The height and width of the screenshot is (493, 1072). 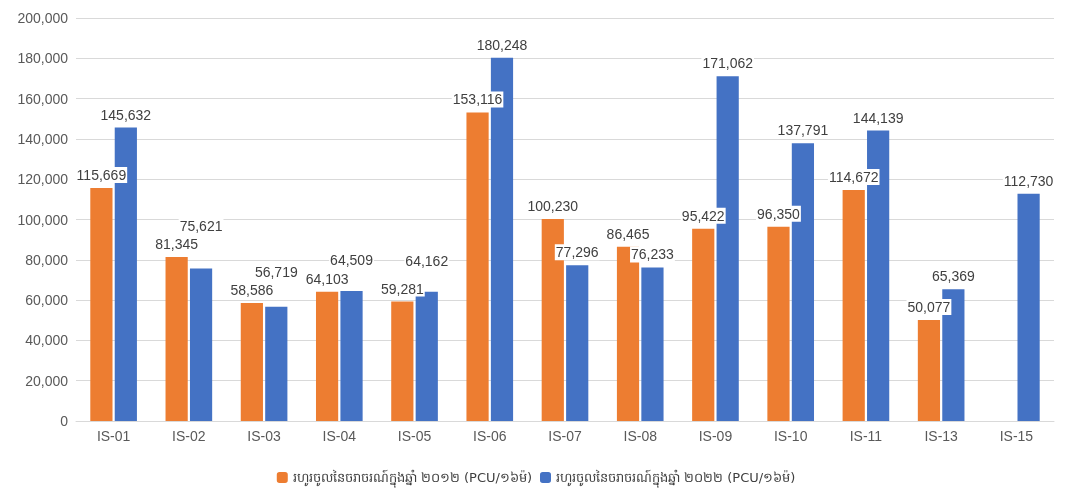 I want to click on data-label: 114,672, so click(x=853, y=176).